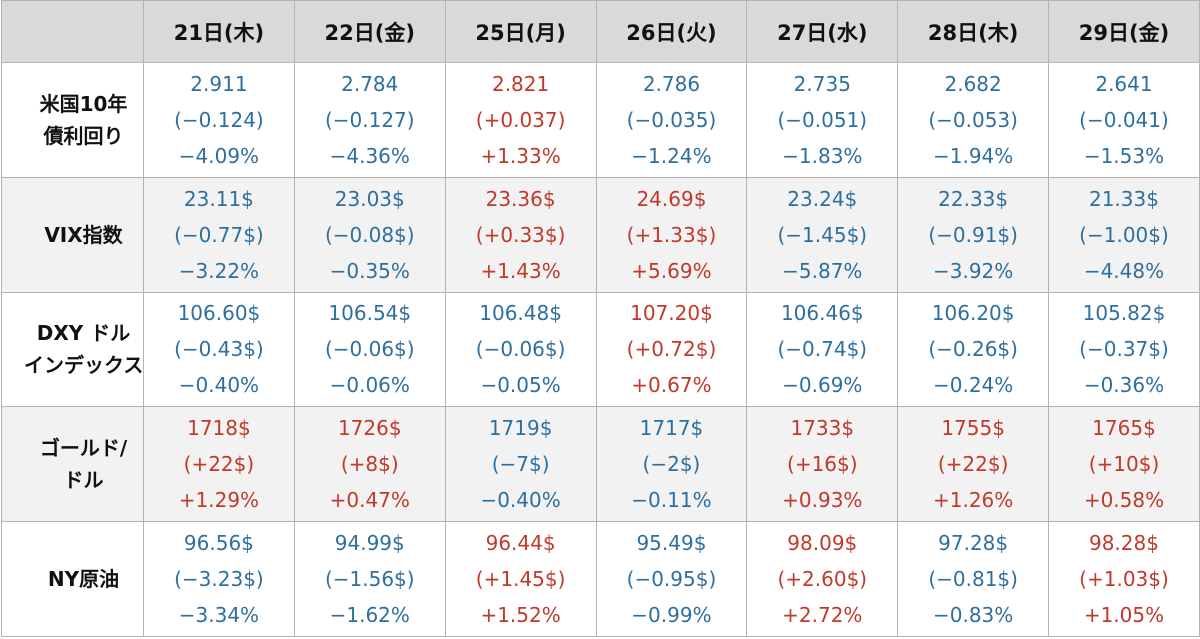  What do you see at coordinates (671, 31) in the screenshot?
I see `day-header: 26日(火)` at bounding box center [671, 31].